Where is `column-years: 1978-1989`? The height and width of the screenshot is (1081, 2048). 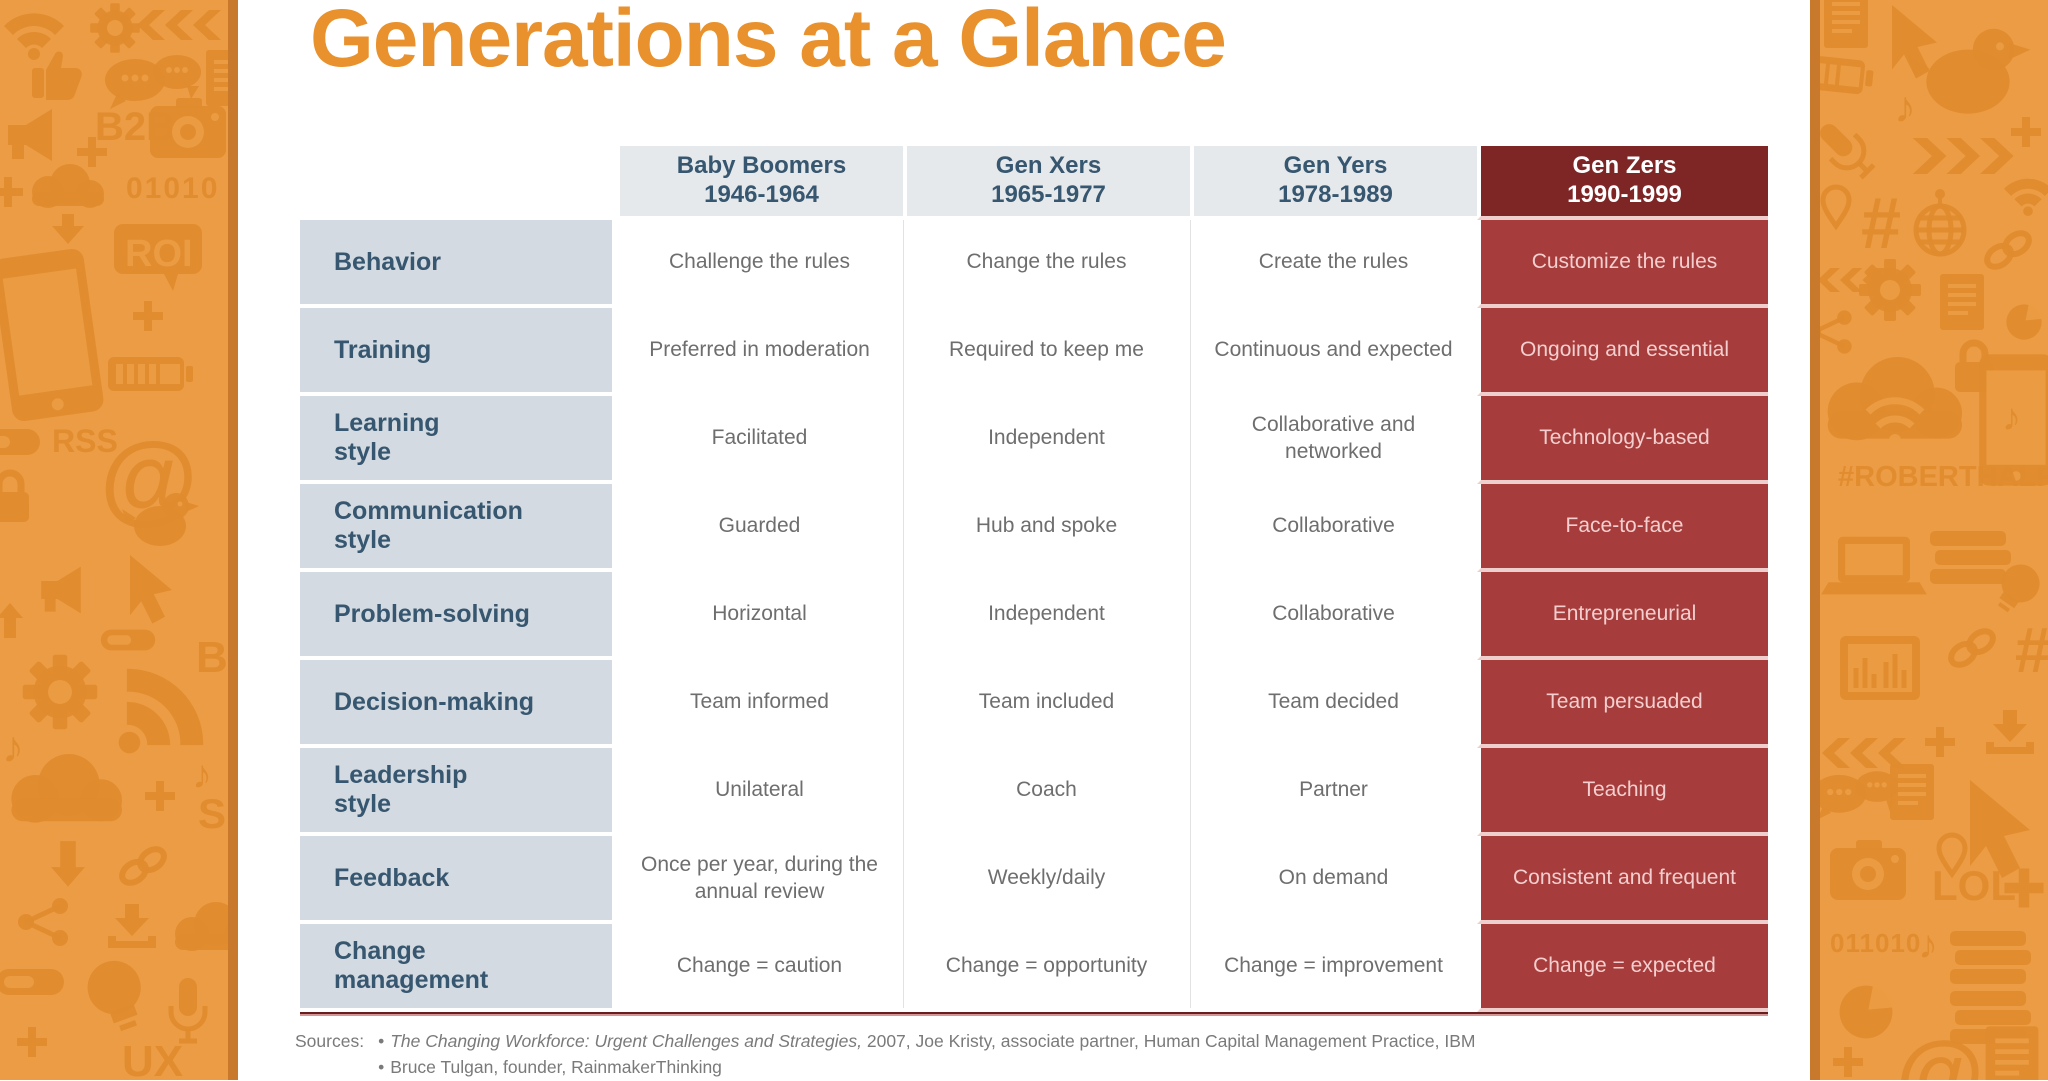 column-years: 1978-1989 is located at coordinates (1335, 194).